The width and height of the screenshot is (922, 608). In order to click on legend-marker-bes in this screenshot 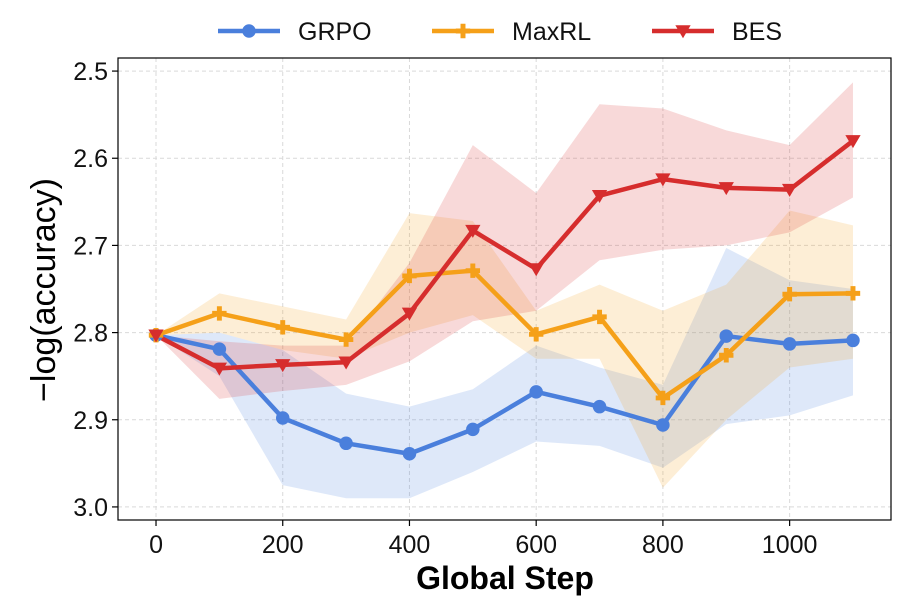, I will do `click(683, 32)`.